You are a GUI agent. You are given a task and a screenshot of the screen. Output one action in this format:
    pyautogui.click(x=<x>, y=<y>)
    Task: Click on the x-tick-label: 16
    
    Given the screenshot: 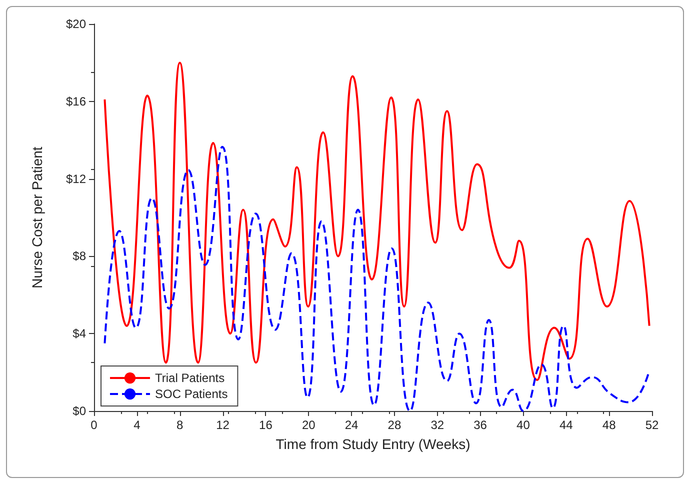 What is the action you would take?
    pyautogui.click(x=266, y=425)
    